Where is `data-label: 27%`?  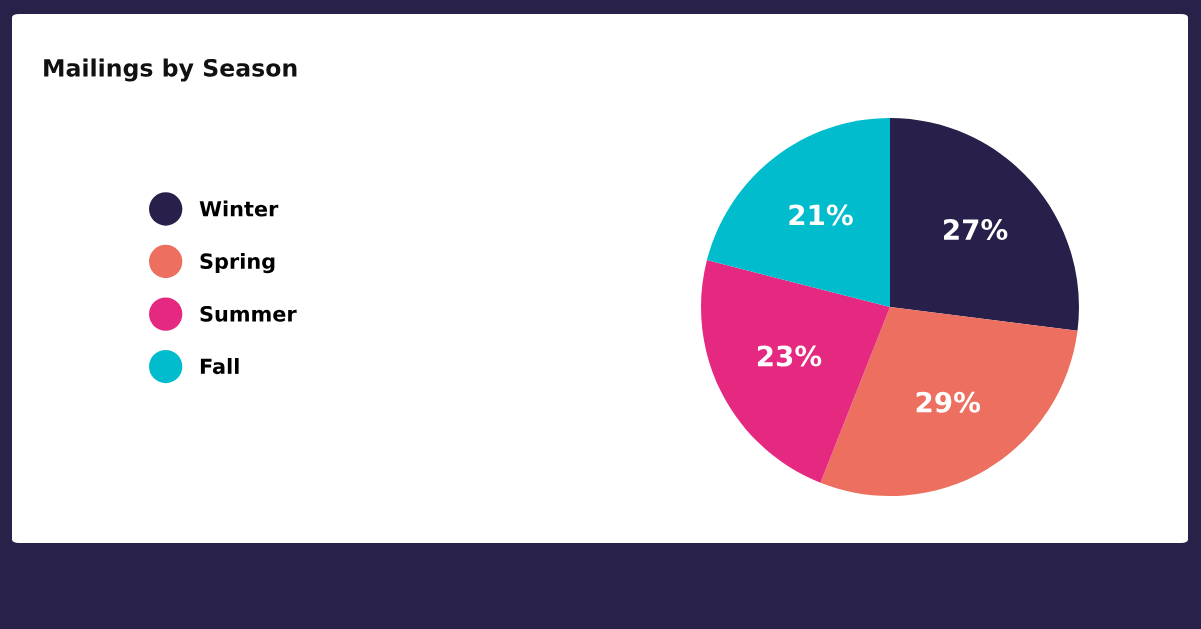
data-label: 27% is located at coordinates (976, 230).